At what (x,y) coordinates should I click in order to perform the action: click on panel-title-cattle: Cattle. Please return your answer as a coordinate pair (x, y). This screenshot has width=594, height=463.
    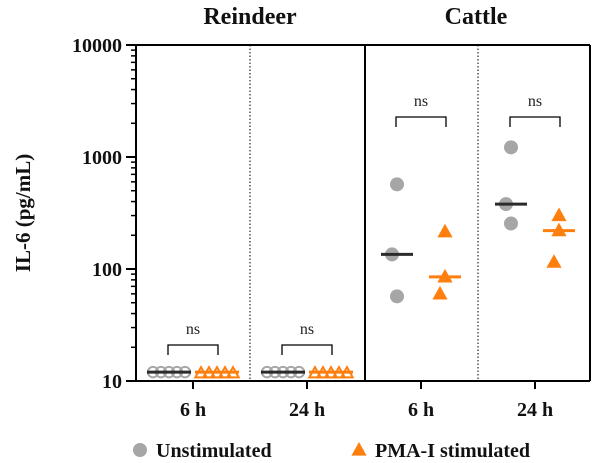
    Looking at the image, I should click on (476, 17).